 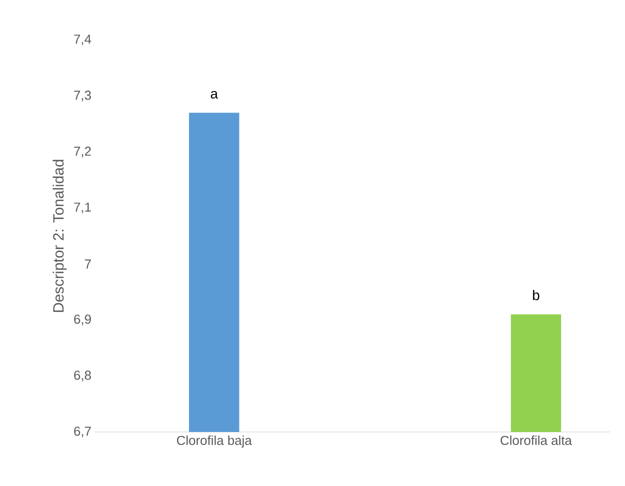 I want to click on y-tick-label: 6,7, so click(x=82, y=432).